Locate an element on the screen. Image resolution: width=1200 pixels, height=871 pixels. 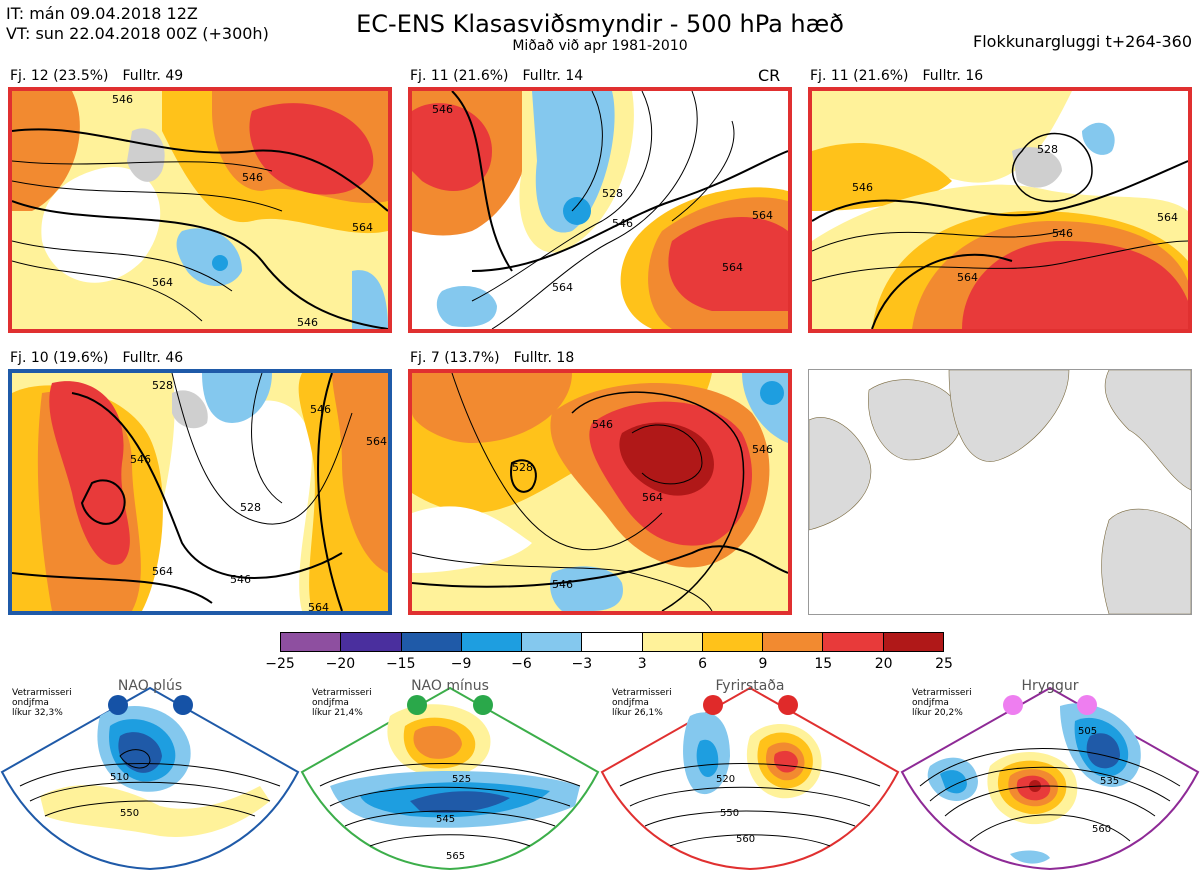
colorbar-tick-label: 6 is located at coordinates (702, 664).